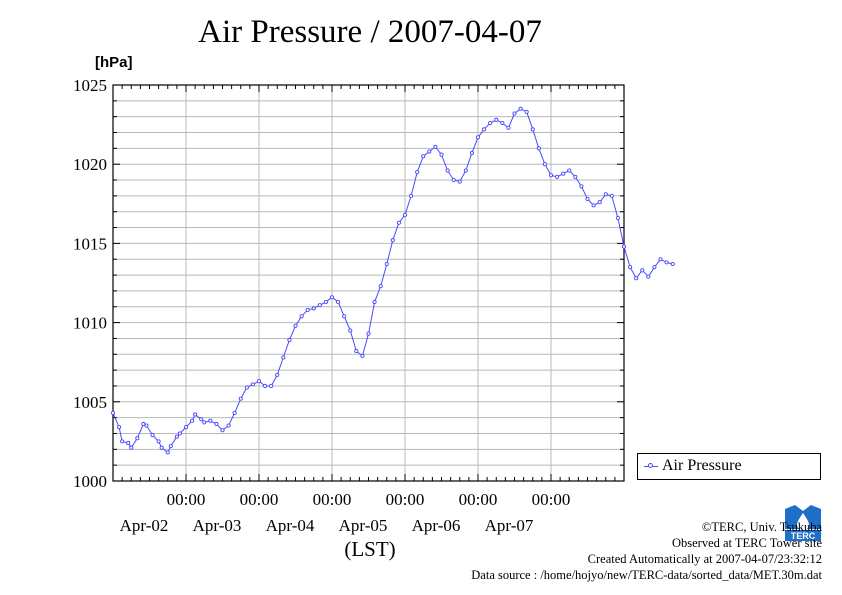  Describe the element at coordinates (702, 465) in the screenshot. I see `legend-label: Air Pressure` at that location.